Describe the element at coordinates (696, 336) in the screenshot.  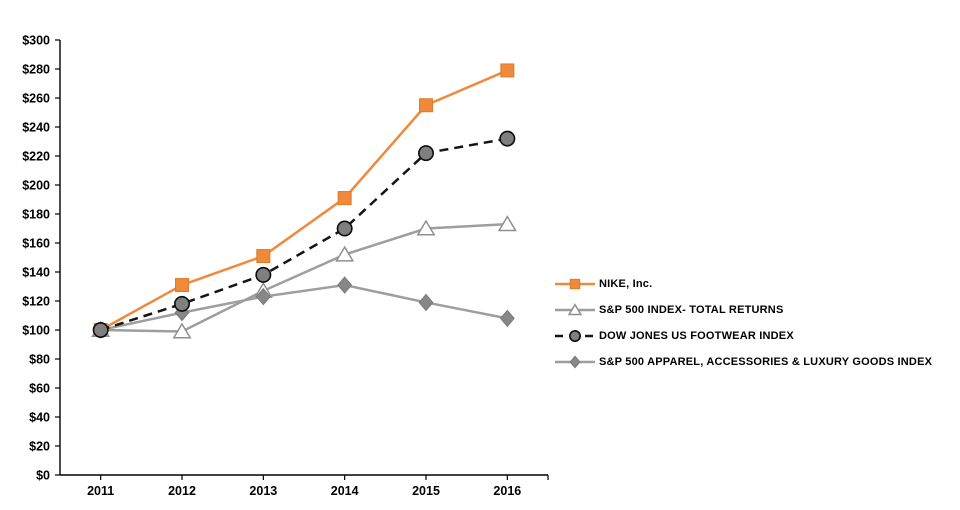
I see `legend-label-dow-jones-footwear: DOW JONES US FOOTWEAR INDEX` at that location.